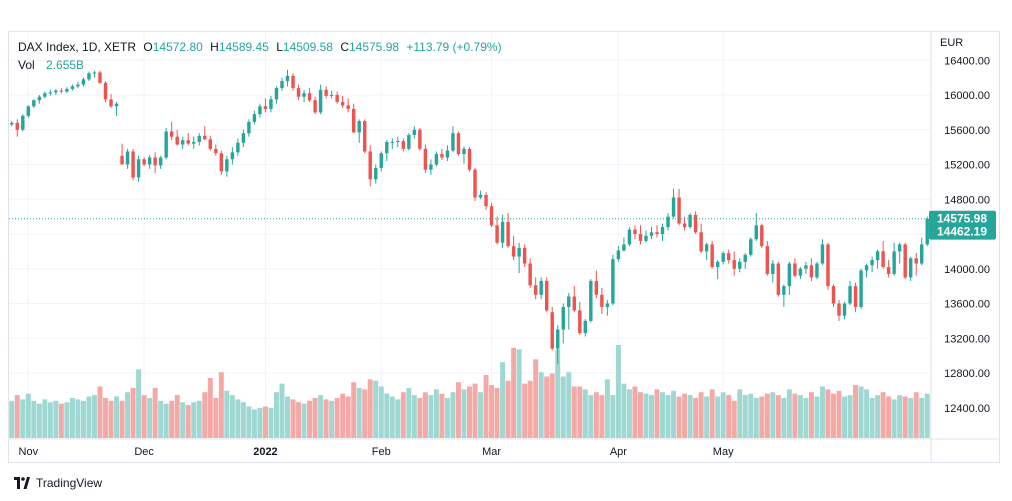 This screenshot has height=501, width=1012. What do you see at coordinates (144, 452) in the screenshot?
I see `x-tick-label: Dec` at bounding box center [144, 452].